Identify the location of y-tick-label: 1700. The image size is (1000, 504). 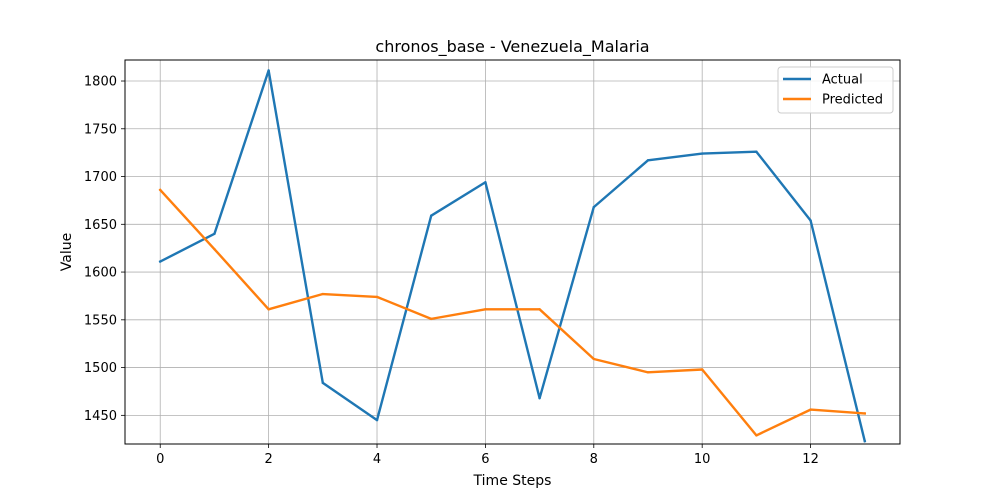
(100, 177).